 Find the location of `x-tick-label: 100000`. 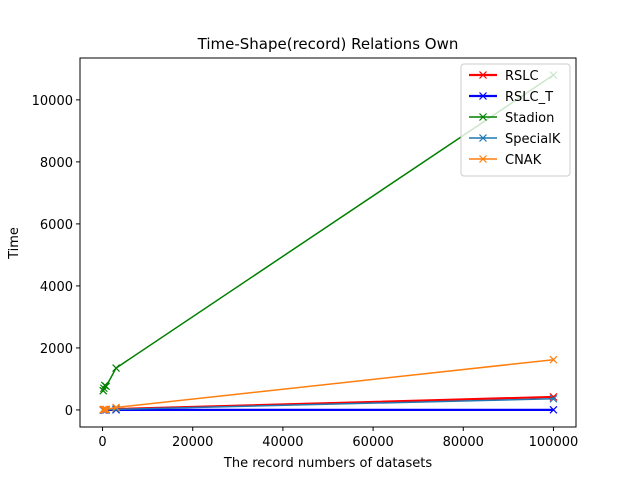

x-tick-label: 100000 is located at coordinates (554, 442).